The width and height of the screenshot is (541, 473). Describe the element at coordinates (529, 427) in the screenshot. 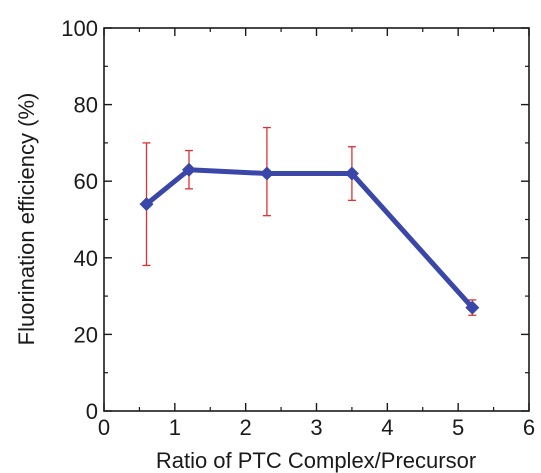

I see `x-tick-label: 6` at that location.